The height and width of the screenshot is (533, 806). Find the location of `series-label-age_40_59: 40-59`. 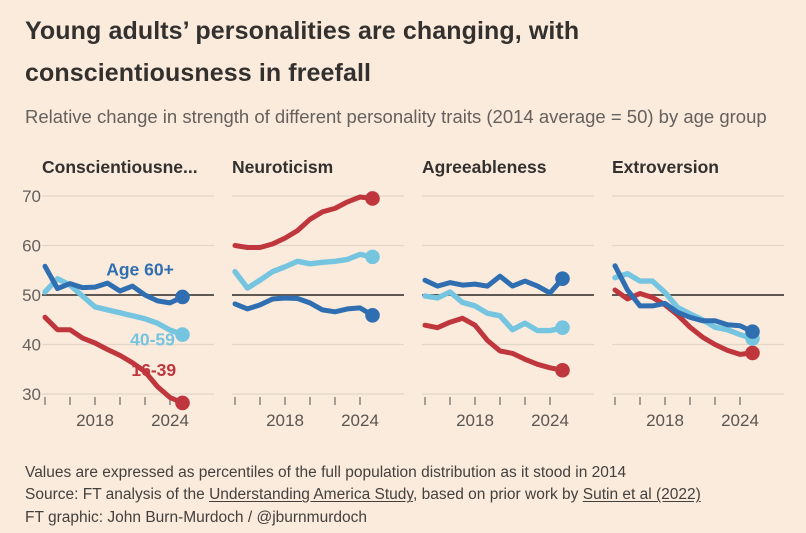

series-label-age_40_59: 40-59 is located at coordinates (152, 340).